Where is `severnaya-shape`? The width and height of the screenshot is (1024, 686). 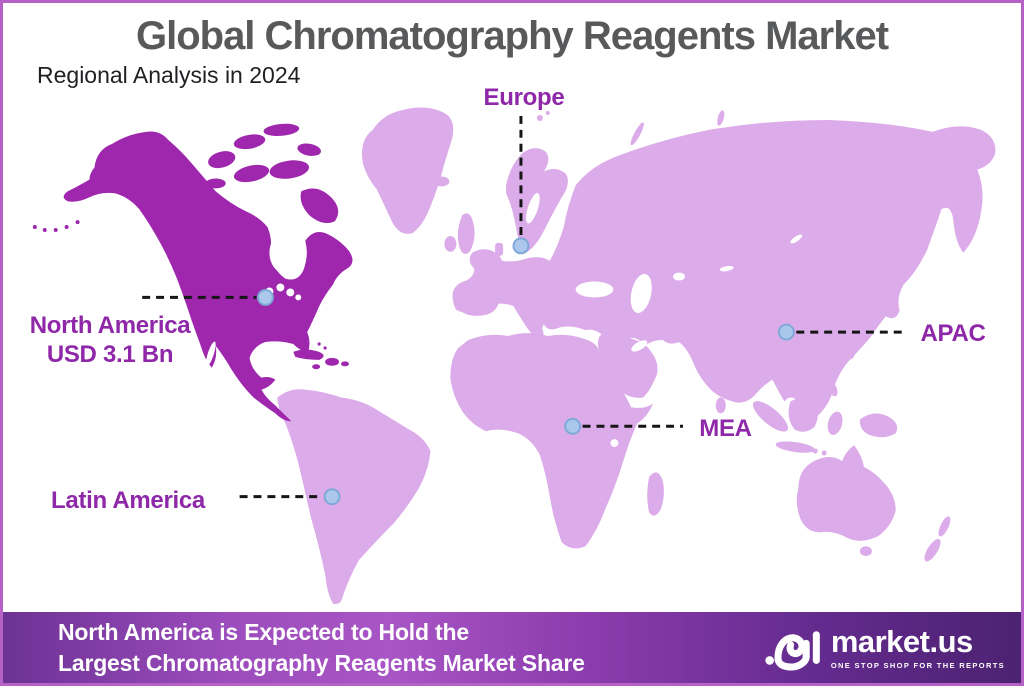
severnaya-shape is located at coordinates (721, 118).